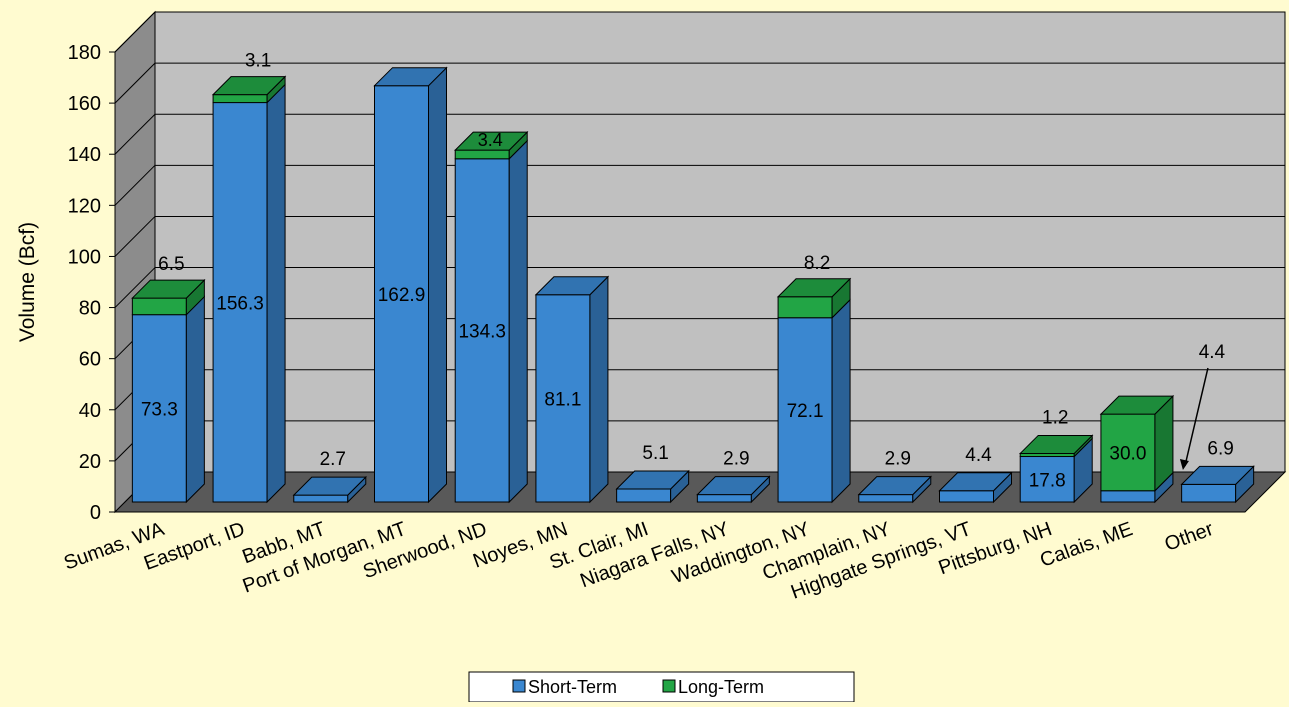 The image size is (1289, 707). I want to click on bar-calais-me-long-term, so click(1137, 443).